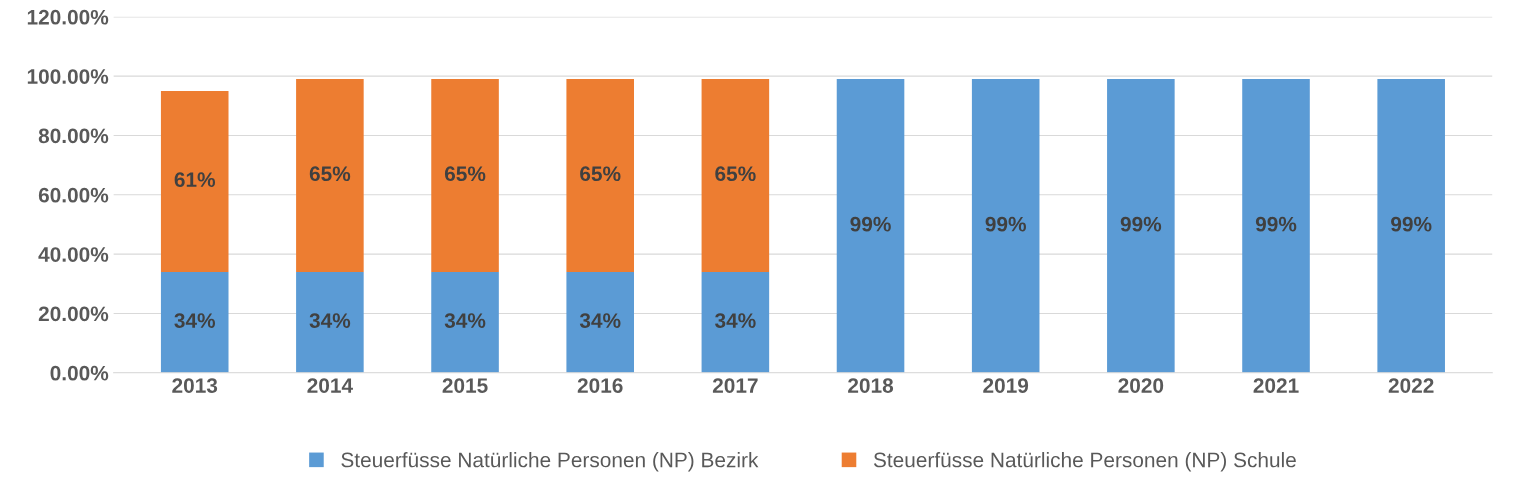  What do you see at coordinates (1276, 385) in the screenshot?
I see `x-tick-label: 2021` at bounding box center [1276, 385].